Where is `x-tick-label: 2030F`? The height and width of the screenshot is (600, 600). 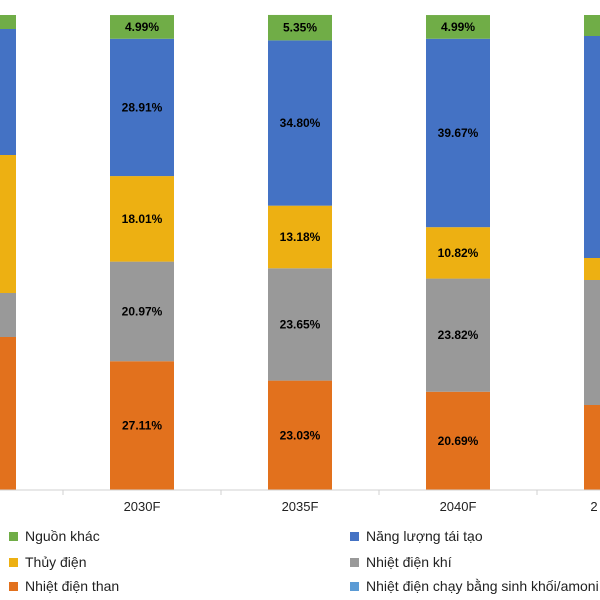
x-tick-label: 2030F is located at coordinates (142, 506).